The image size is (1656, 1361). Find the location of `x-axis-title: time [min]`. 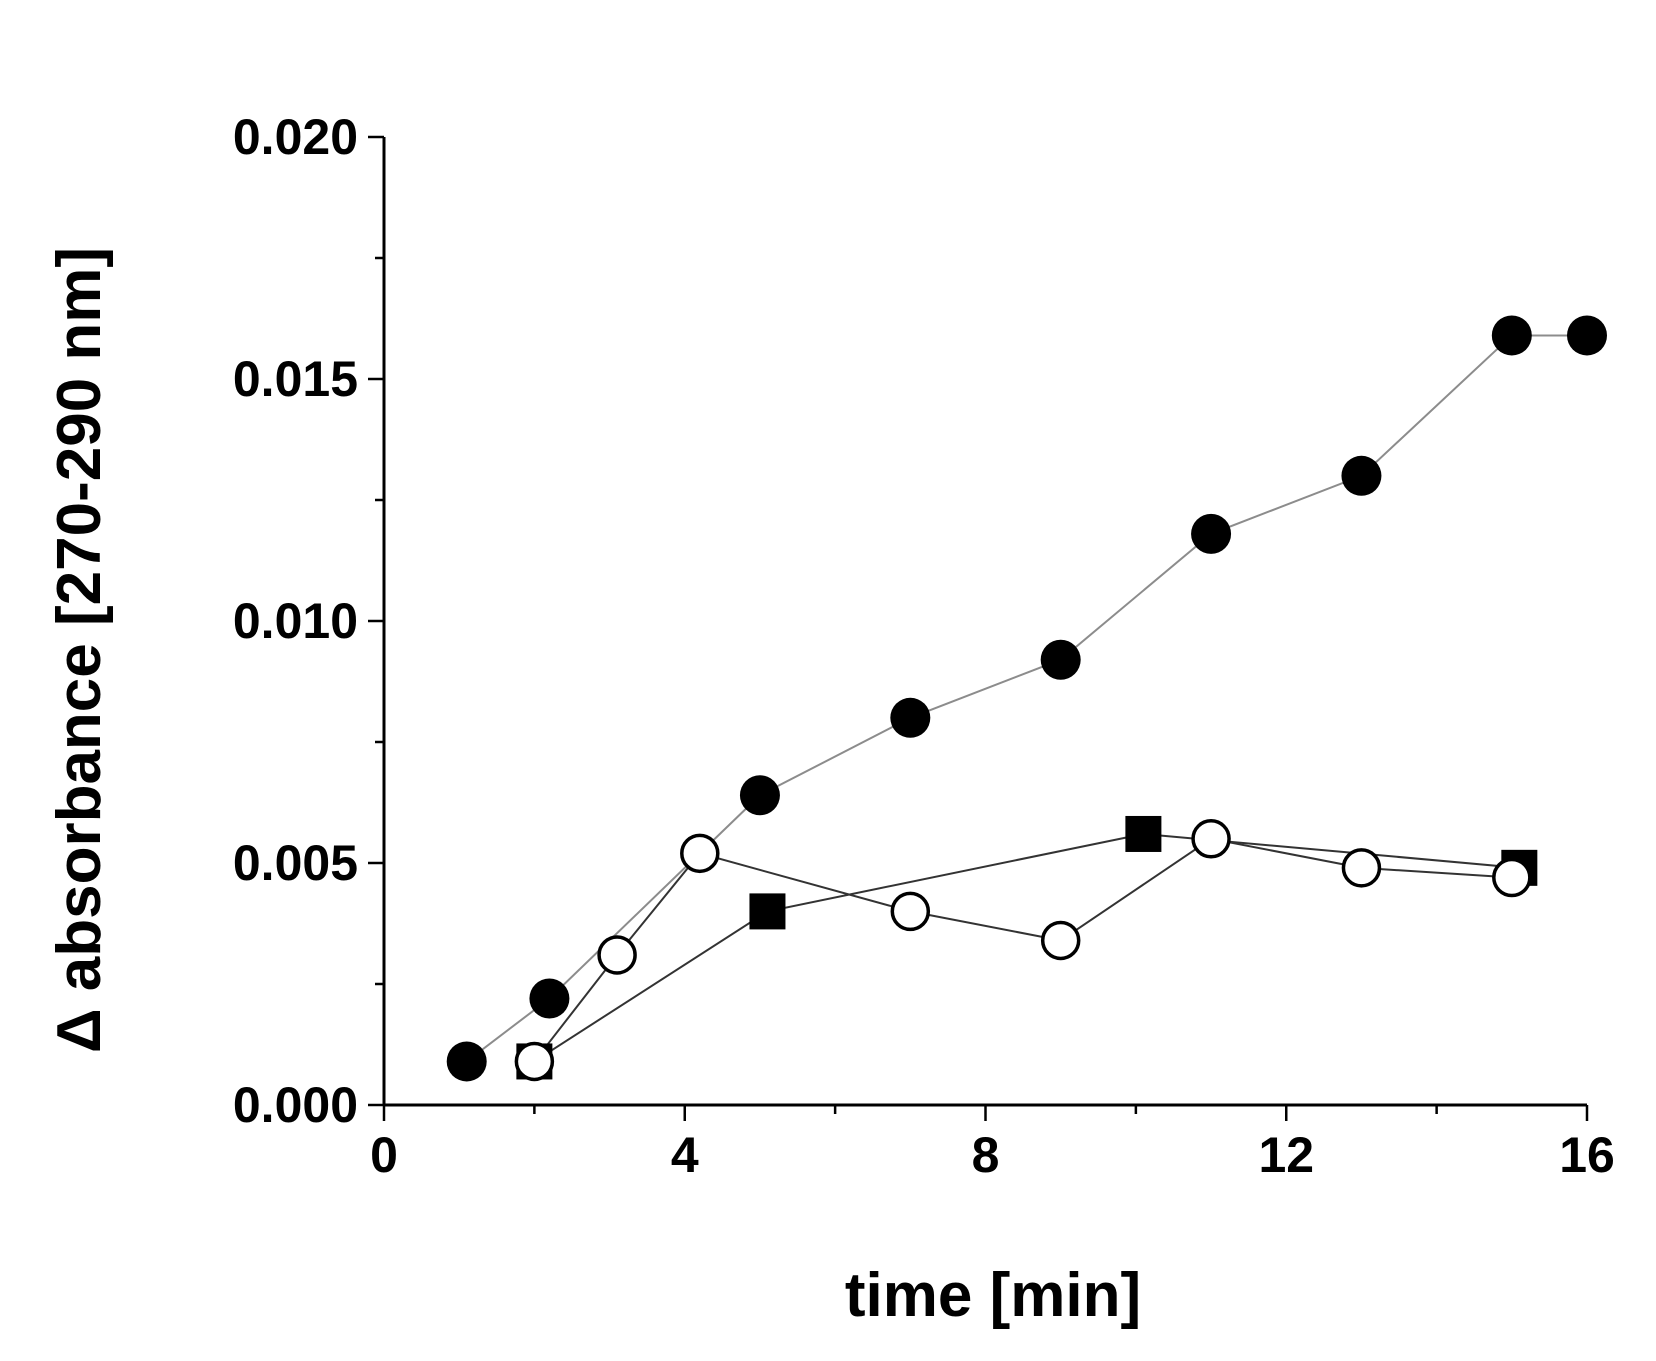

x-axis-title: time [min] is located at coordinates (993, 1295).